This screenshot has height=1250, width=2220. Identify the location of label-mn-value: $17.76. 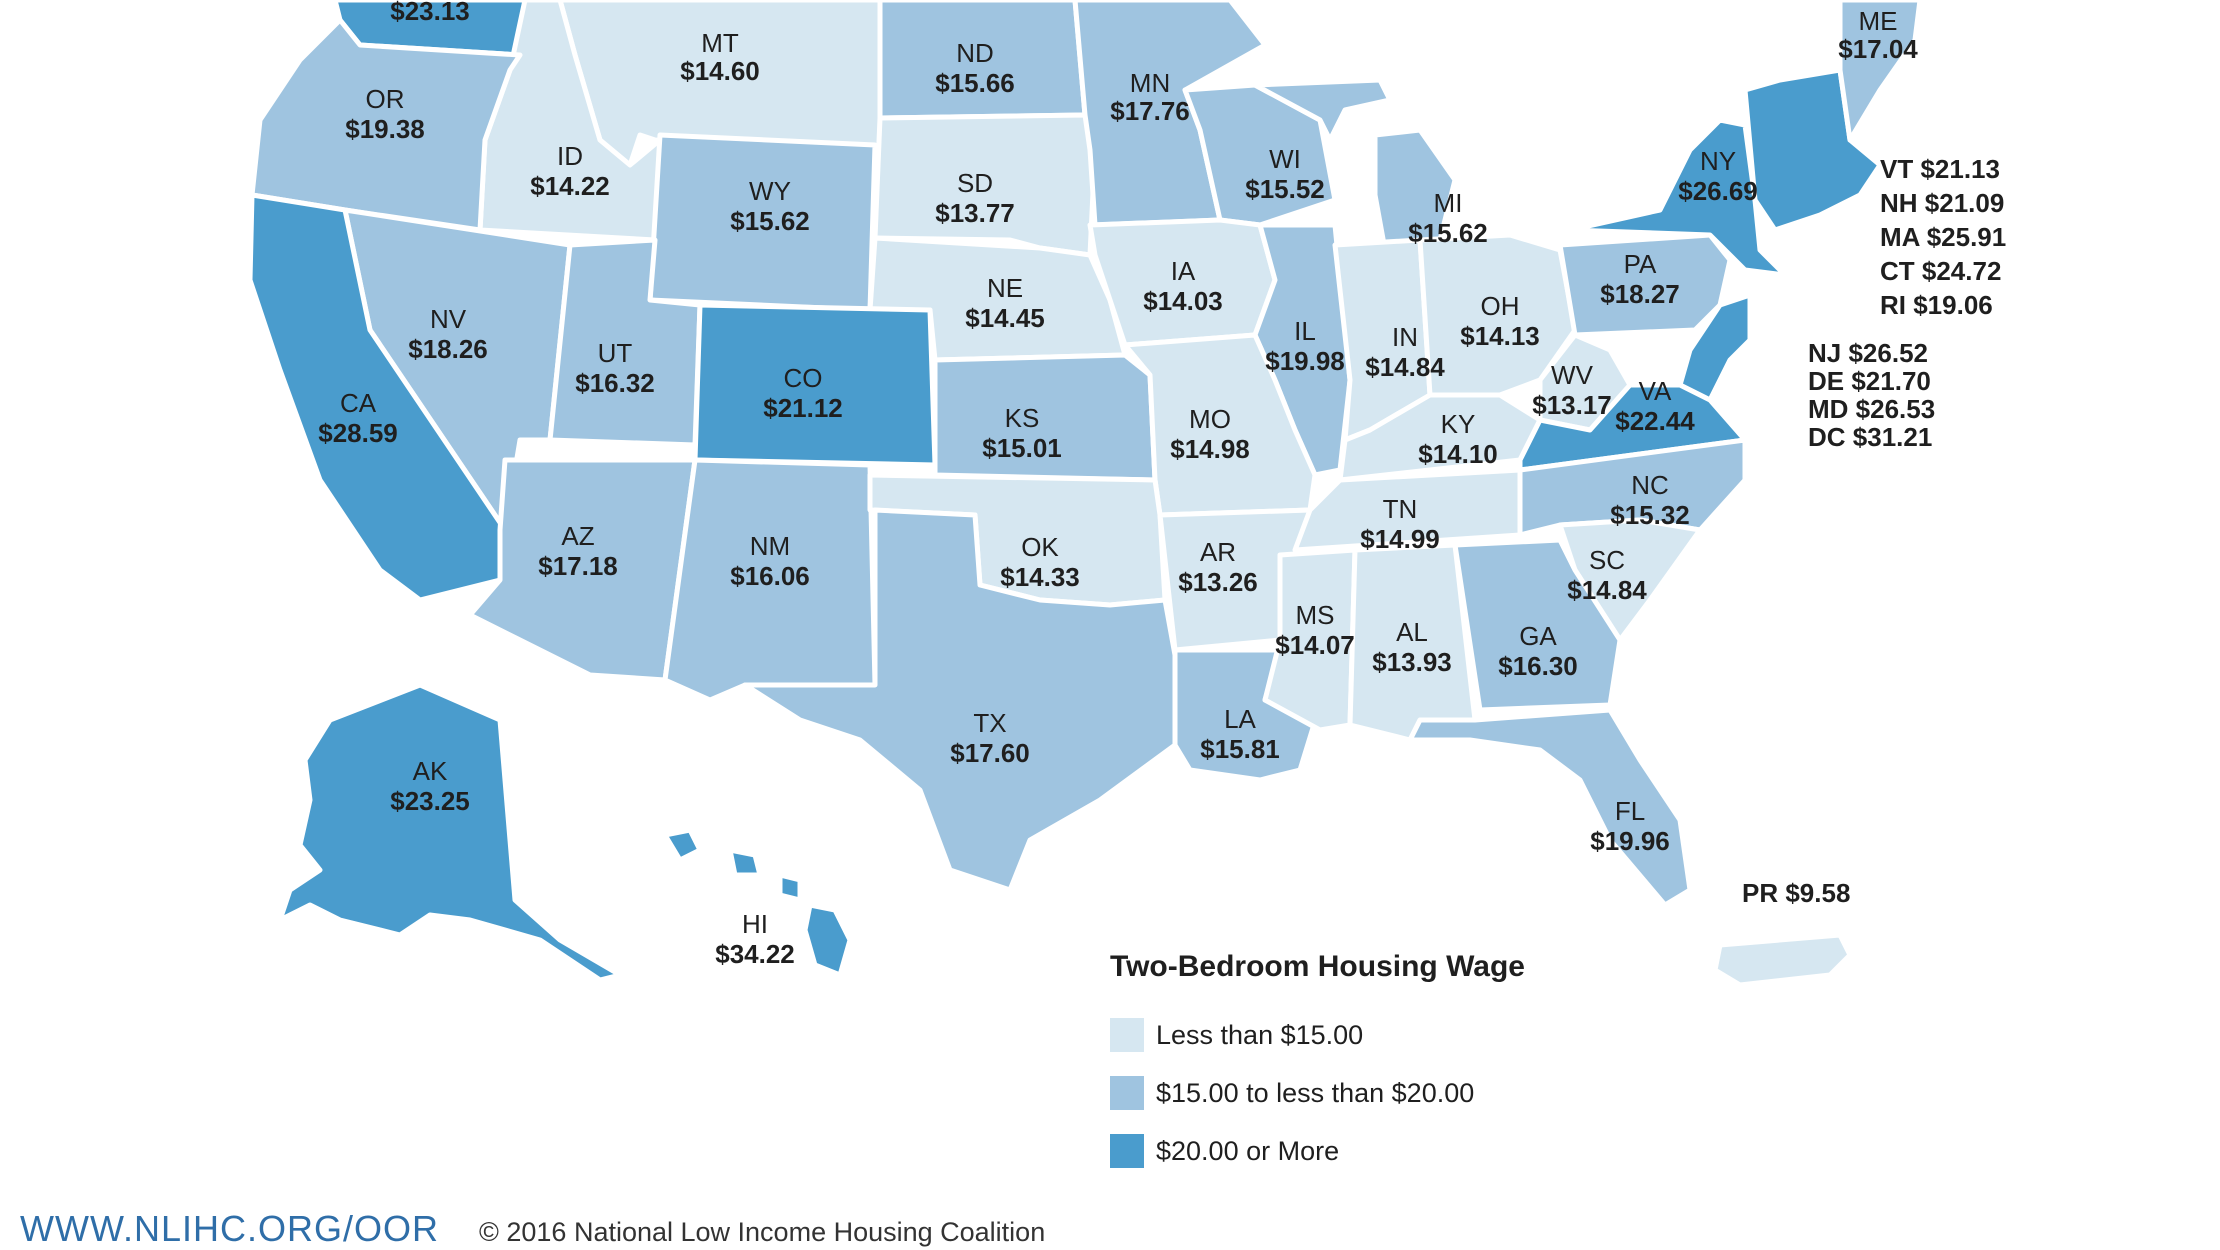
(1150, 111).